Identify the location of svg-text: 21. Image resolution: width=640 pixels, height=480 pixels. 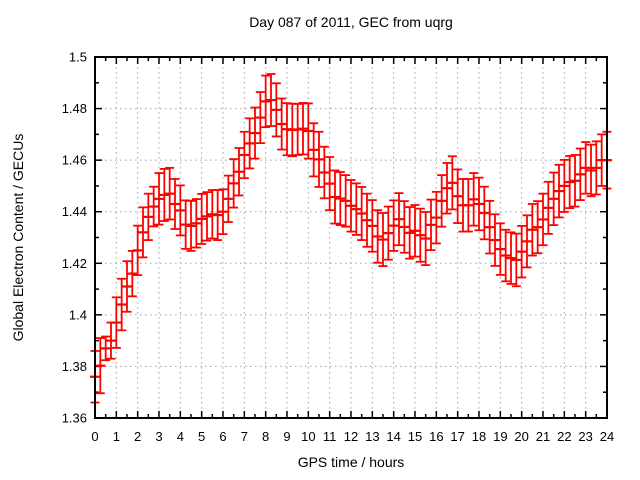
(543, 436).